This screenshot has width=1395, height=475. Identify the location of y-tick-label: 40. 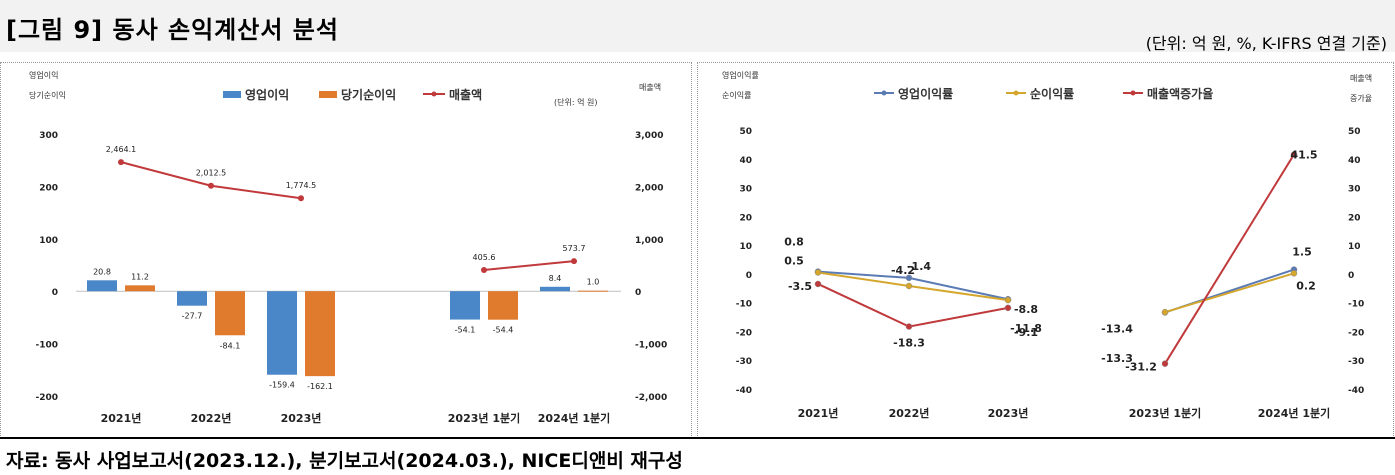
(745, 161).